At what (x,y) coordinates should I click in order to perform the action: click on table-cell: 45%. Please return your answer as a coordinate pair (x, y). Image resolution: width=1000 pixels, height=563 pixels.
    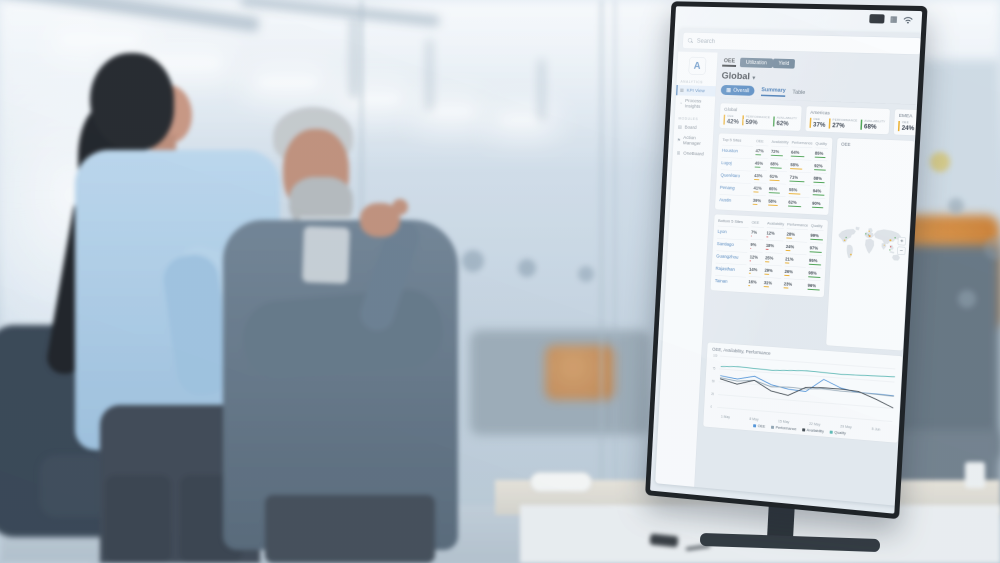
    Looking at the image, I should click on (761, 164).